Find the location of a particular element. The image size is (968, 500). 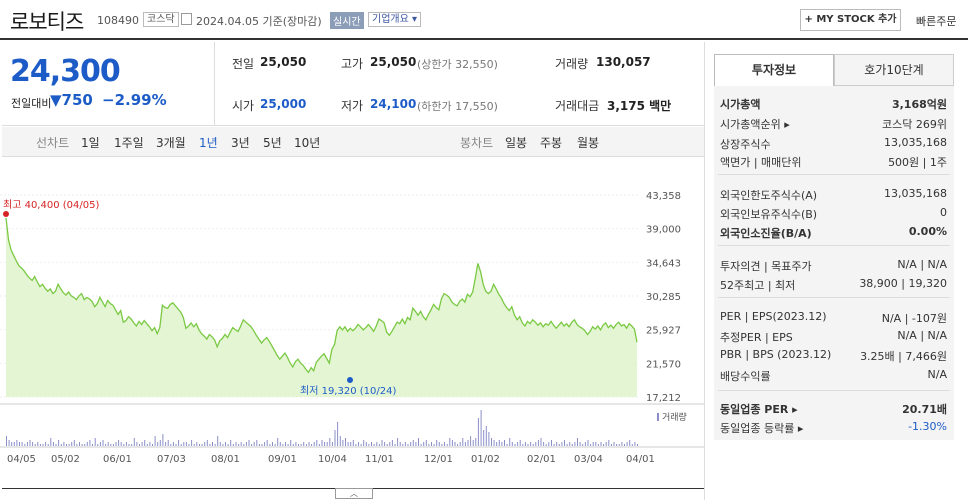

change-label: 전일대비 is located at coordinates (31, 103).